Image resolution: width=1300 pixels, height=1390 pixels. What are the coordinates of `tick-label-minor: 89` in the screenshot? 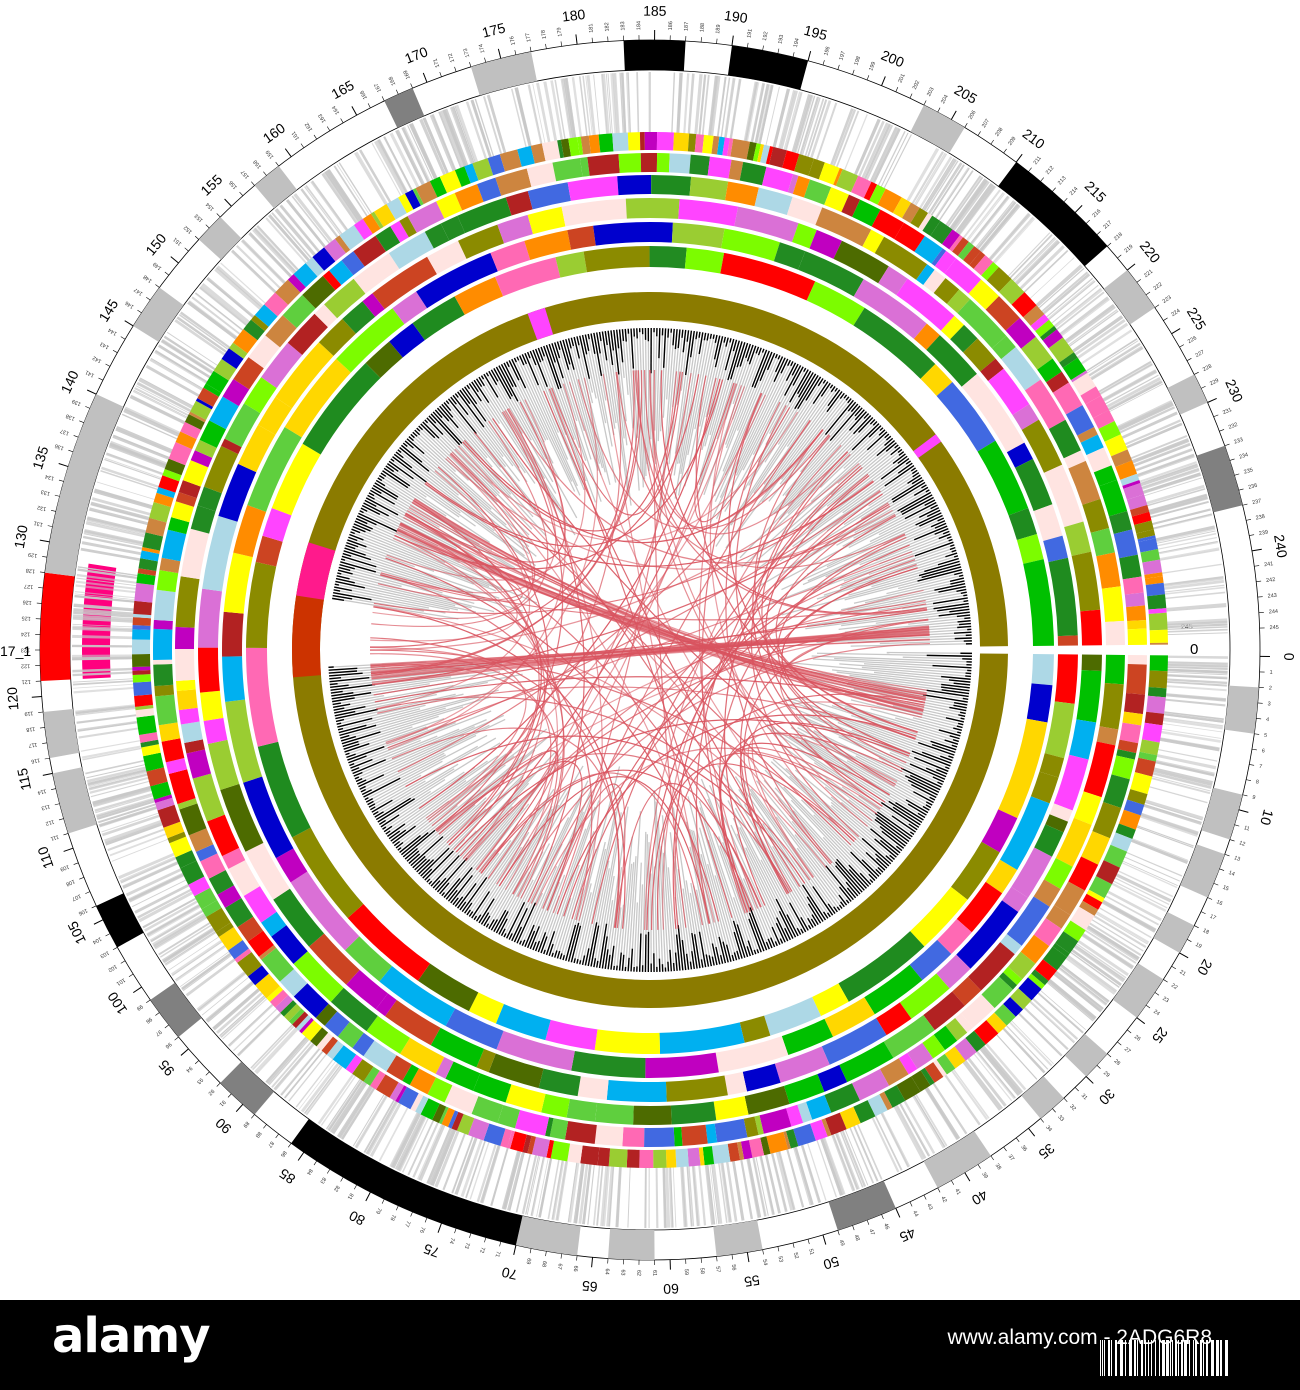 It's located at (245, 1124).